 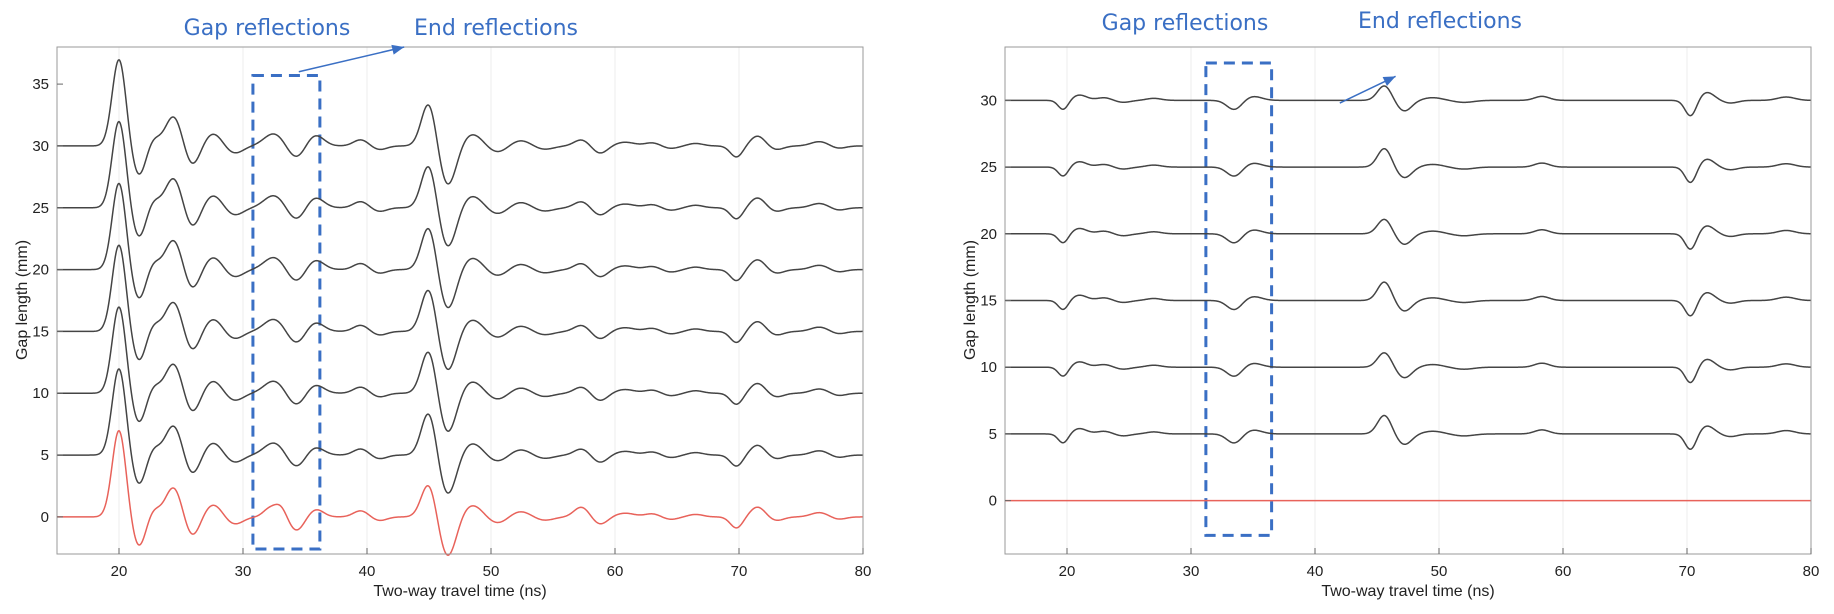 I want to click on l-arrow-head, so click(x=398, y=49).